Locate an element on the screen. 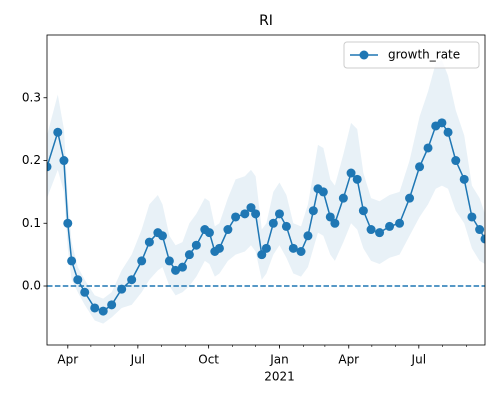 This screenshot has width=500, height=400. chart-title: RI is located at coordinates (266, 21).